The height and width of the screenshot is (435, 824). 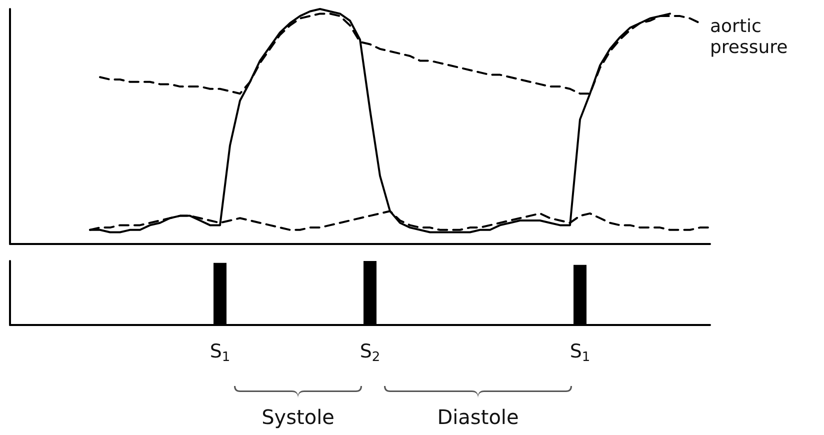 I want to click on text: Diastole, so click(x=478, y=417).